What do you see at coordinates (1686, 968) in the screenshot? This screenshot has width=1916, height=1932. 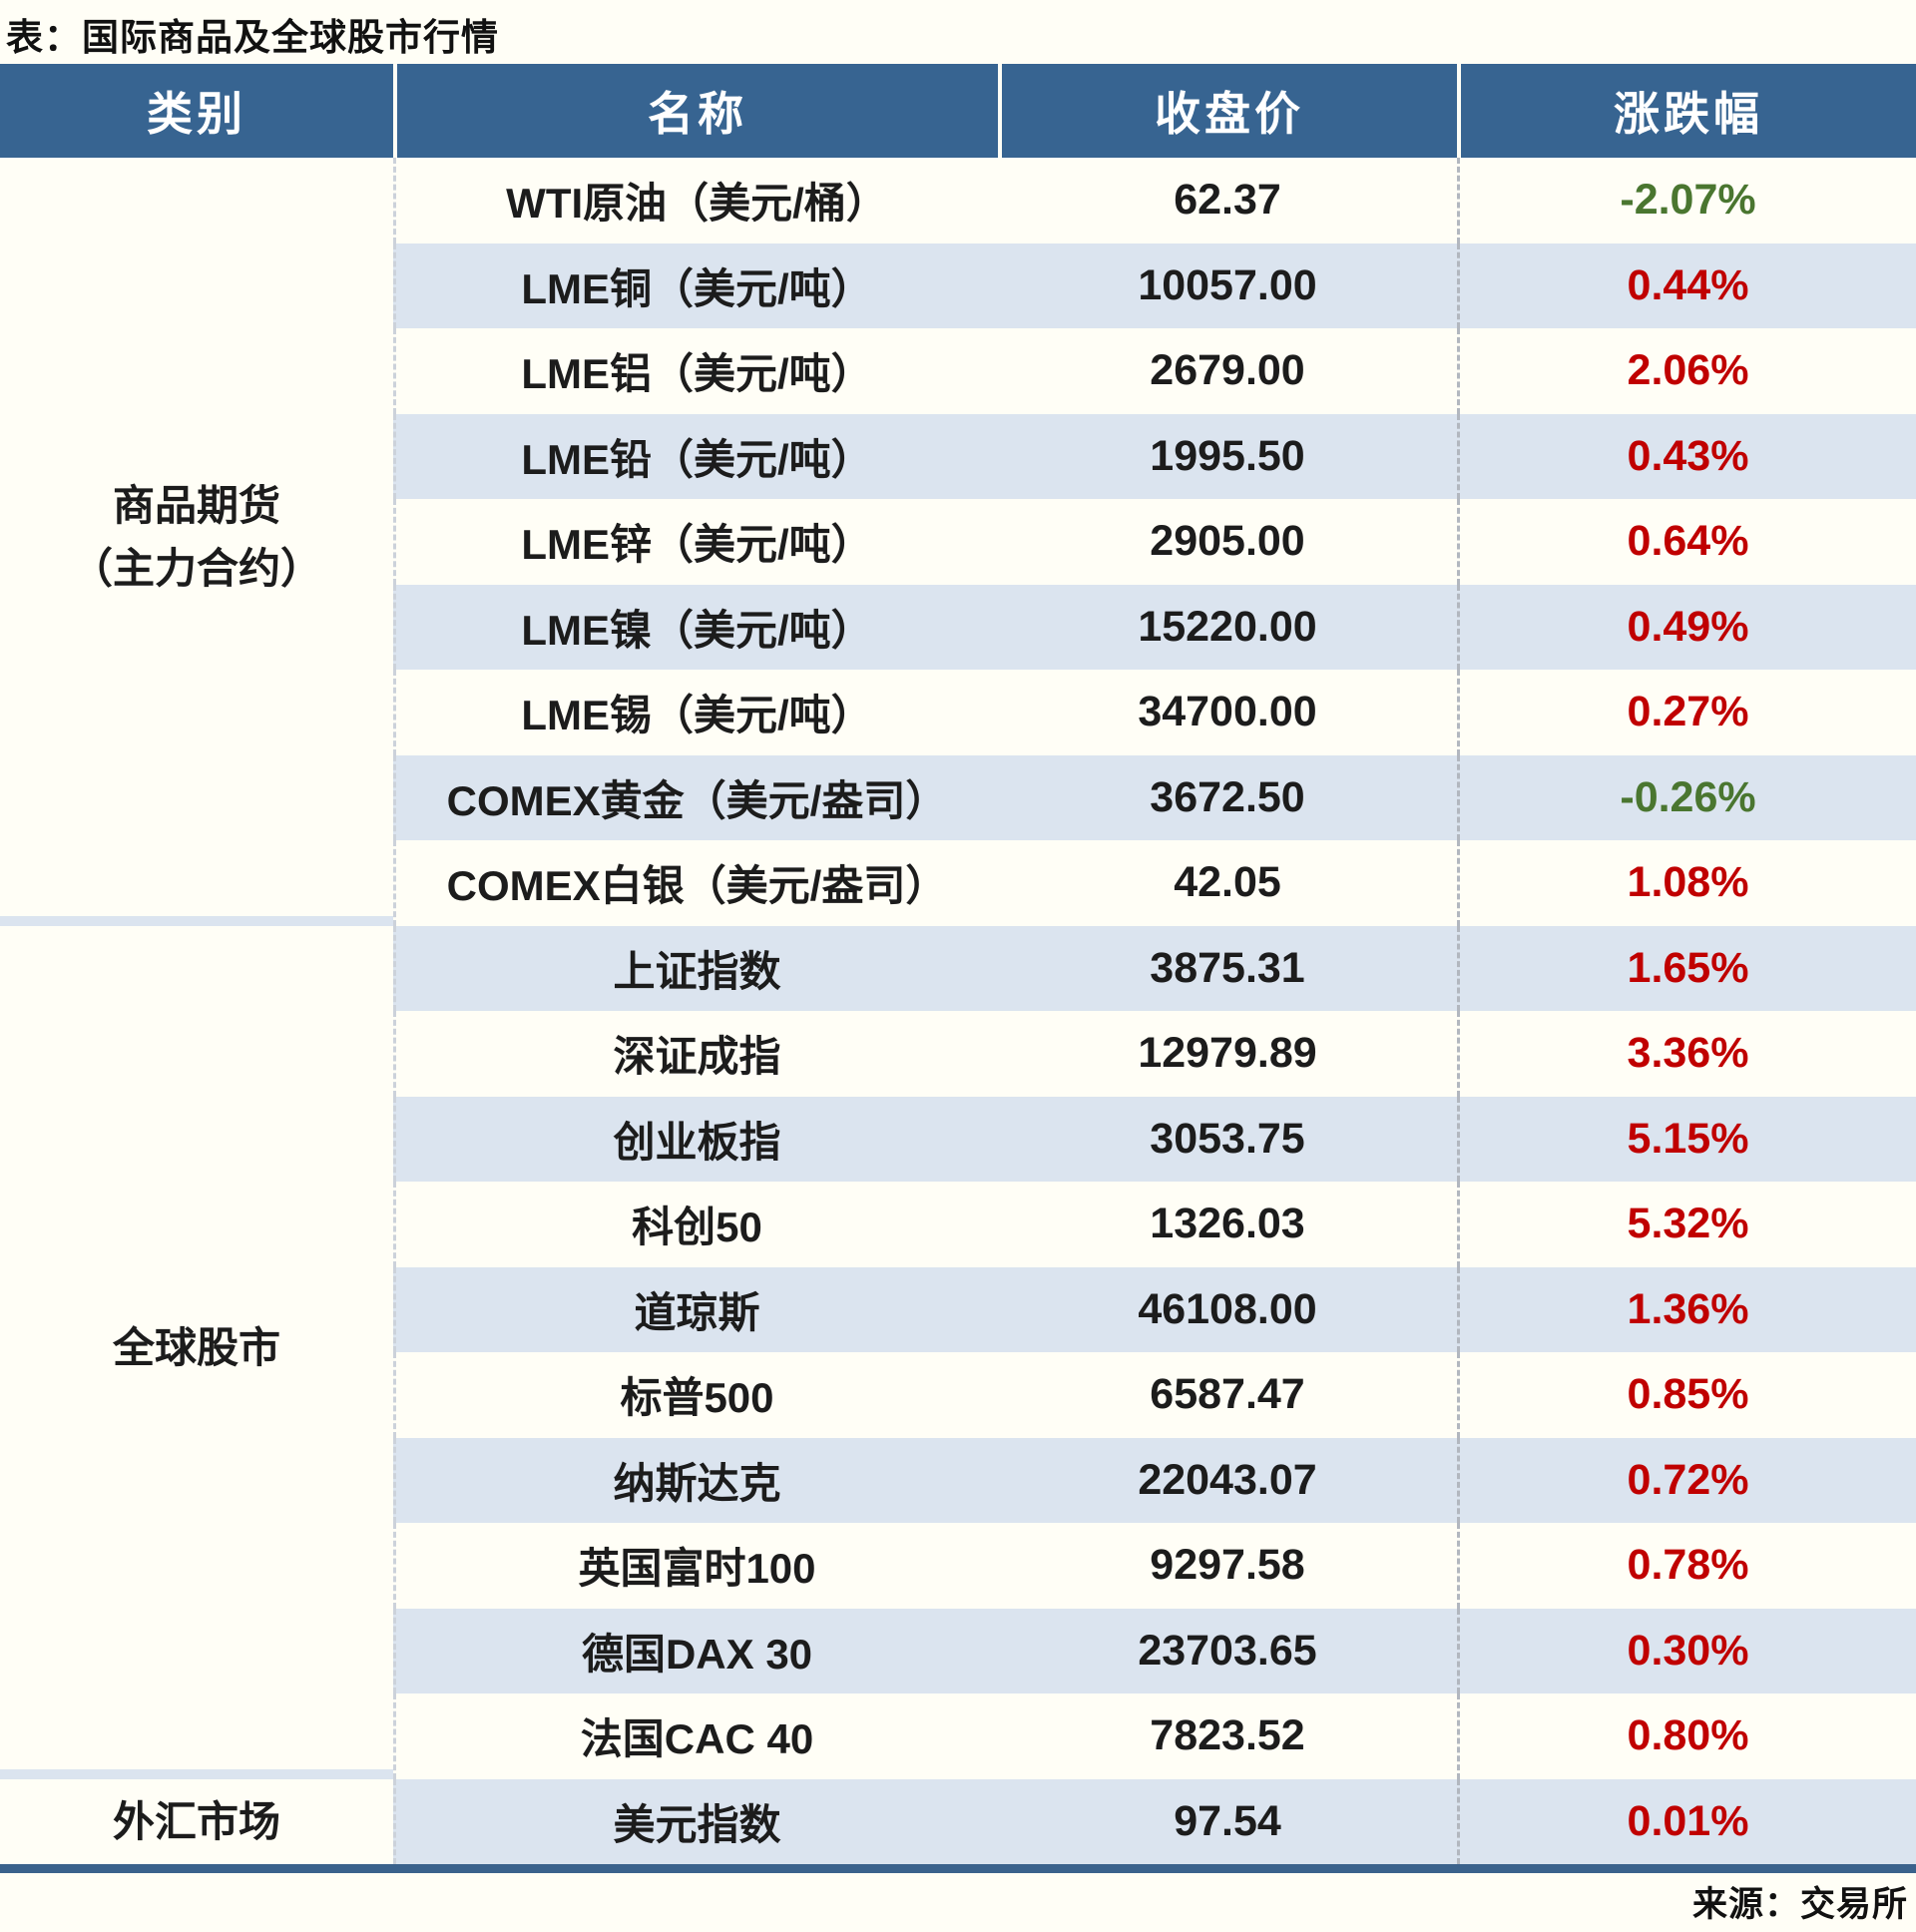 I see `change-cell: 1.65%` at bounding box center [1686, 968].